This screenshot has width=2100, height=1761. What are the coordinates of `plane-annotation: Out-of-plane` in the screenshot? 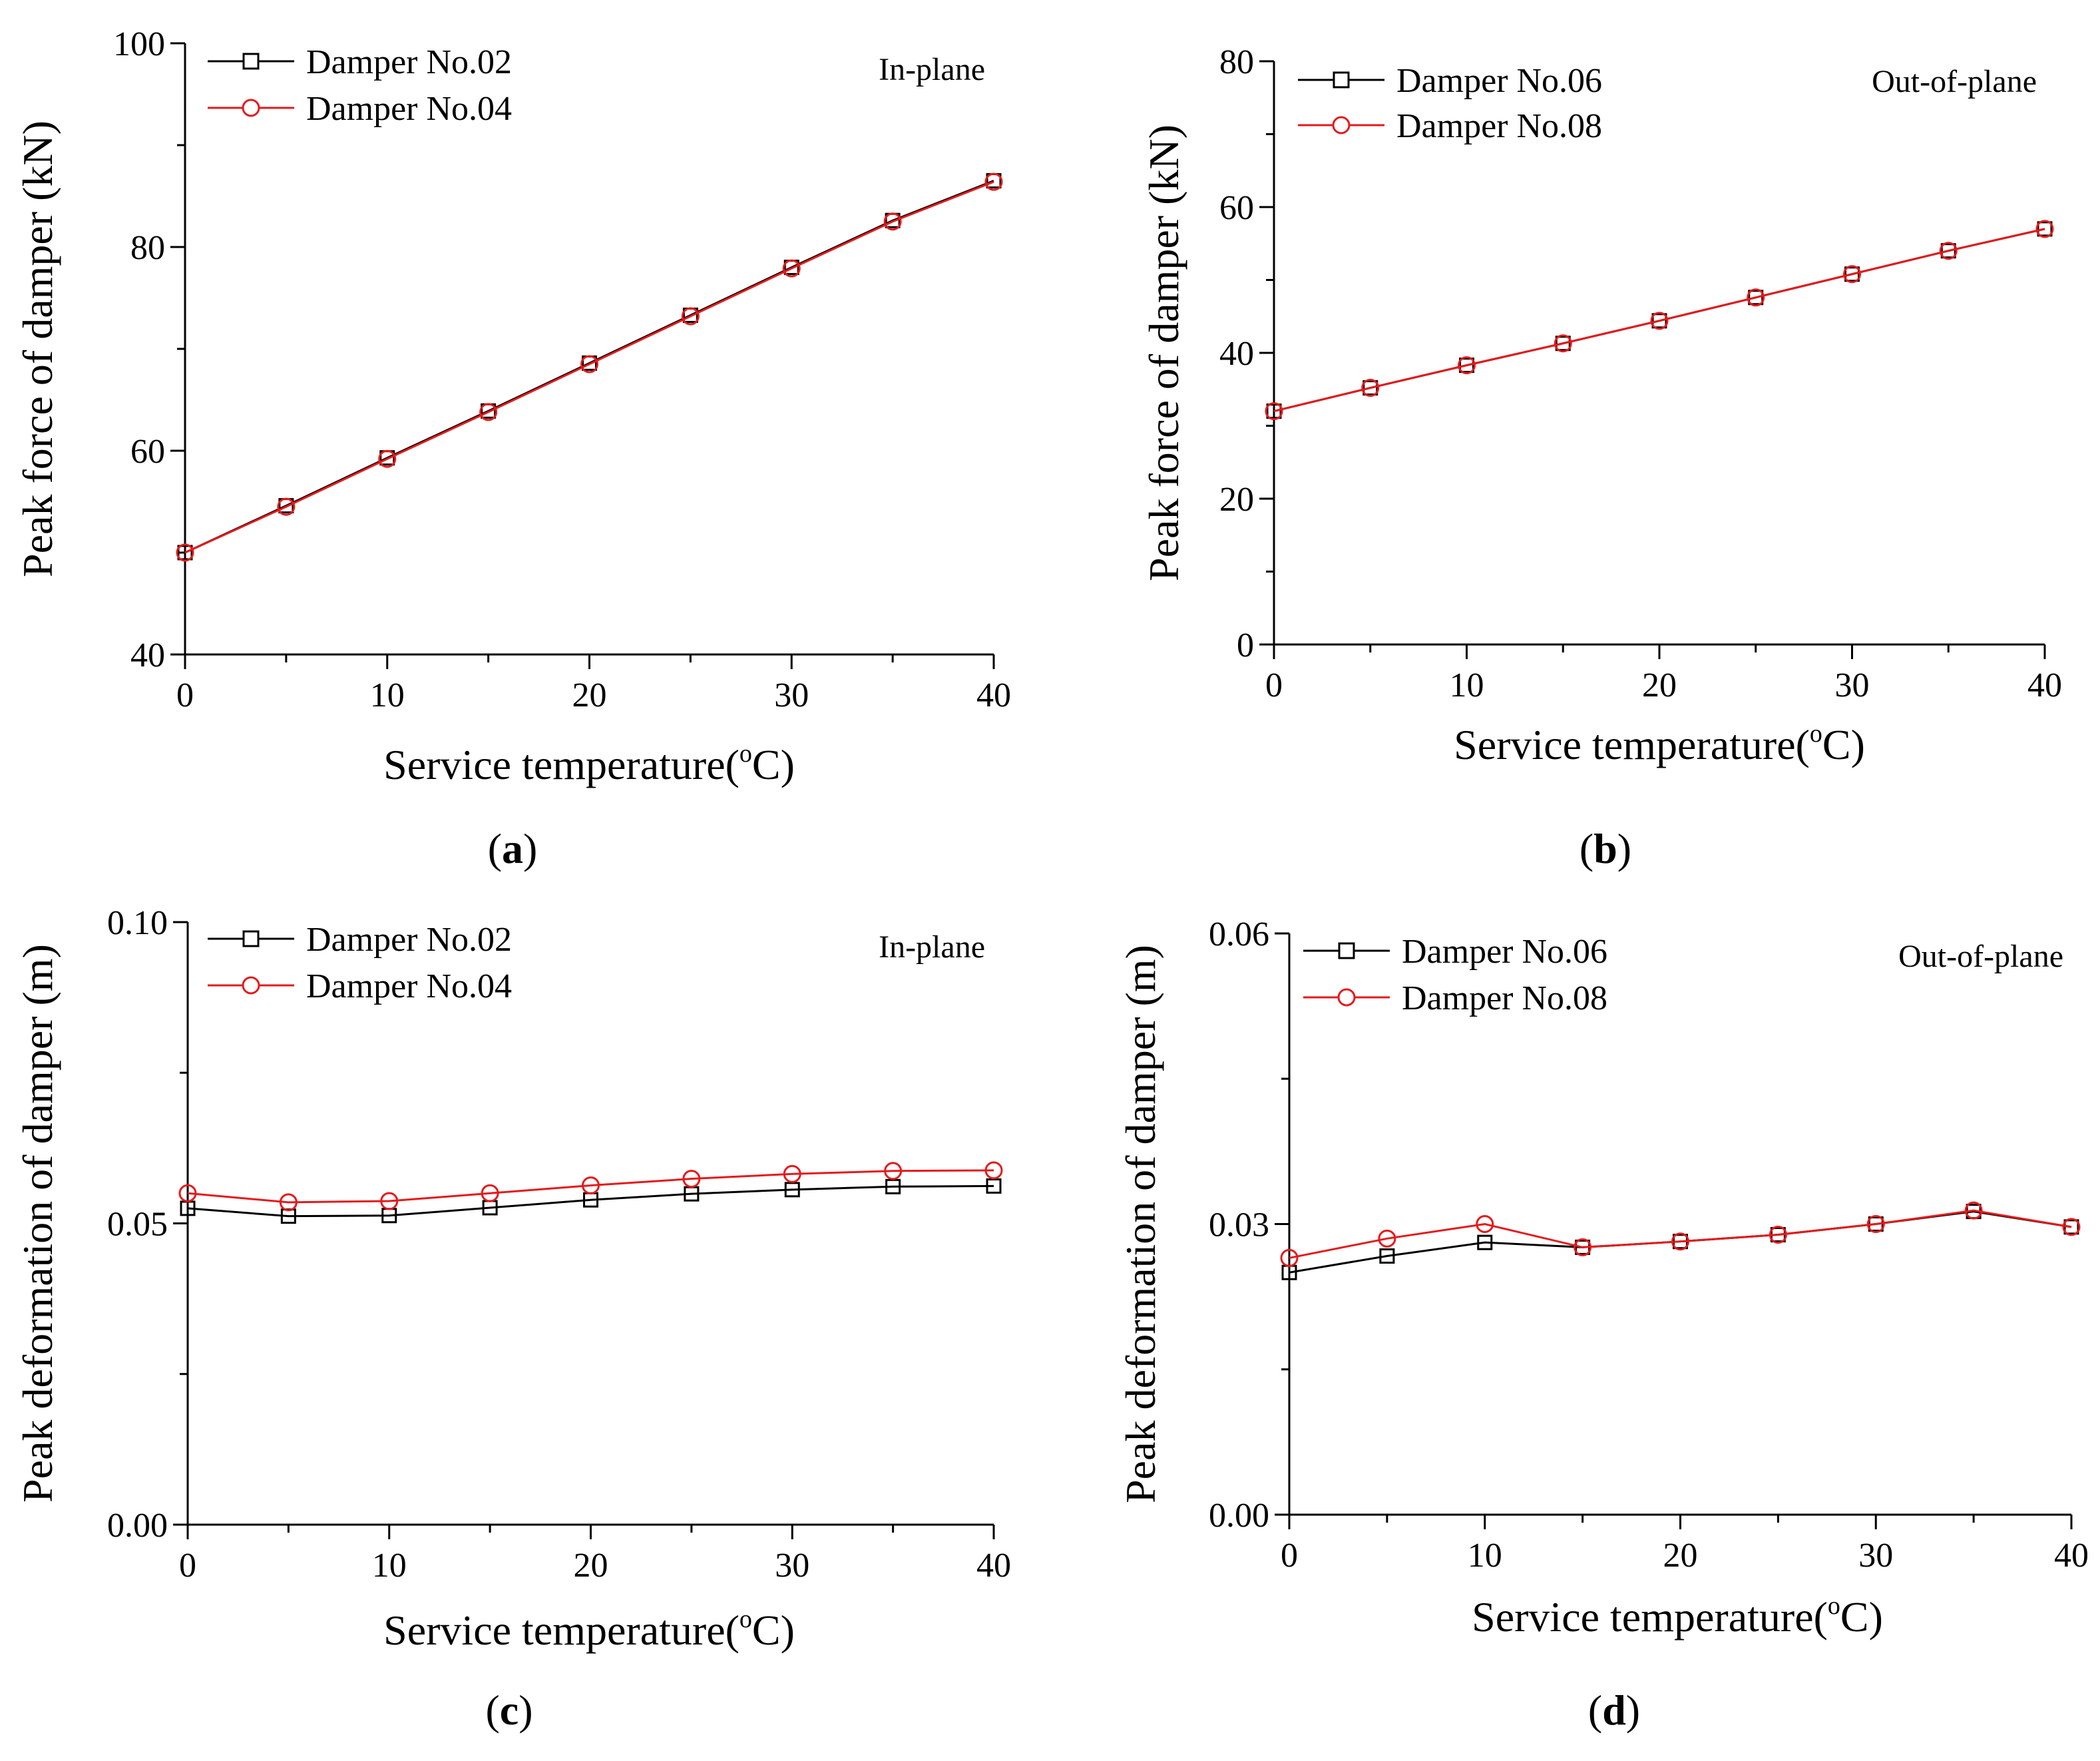 It's located at (1980, 956).